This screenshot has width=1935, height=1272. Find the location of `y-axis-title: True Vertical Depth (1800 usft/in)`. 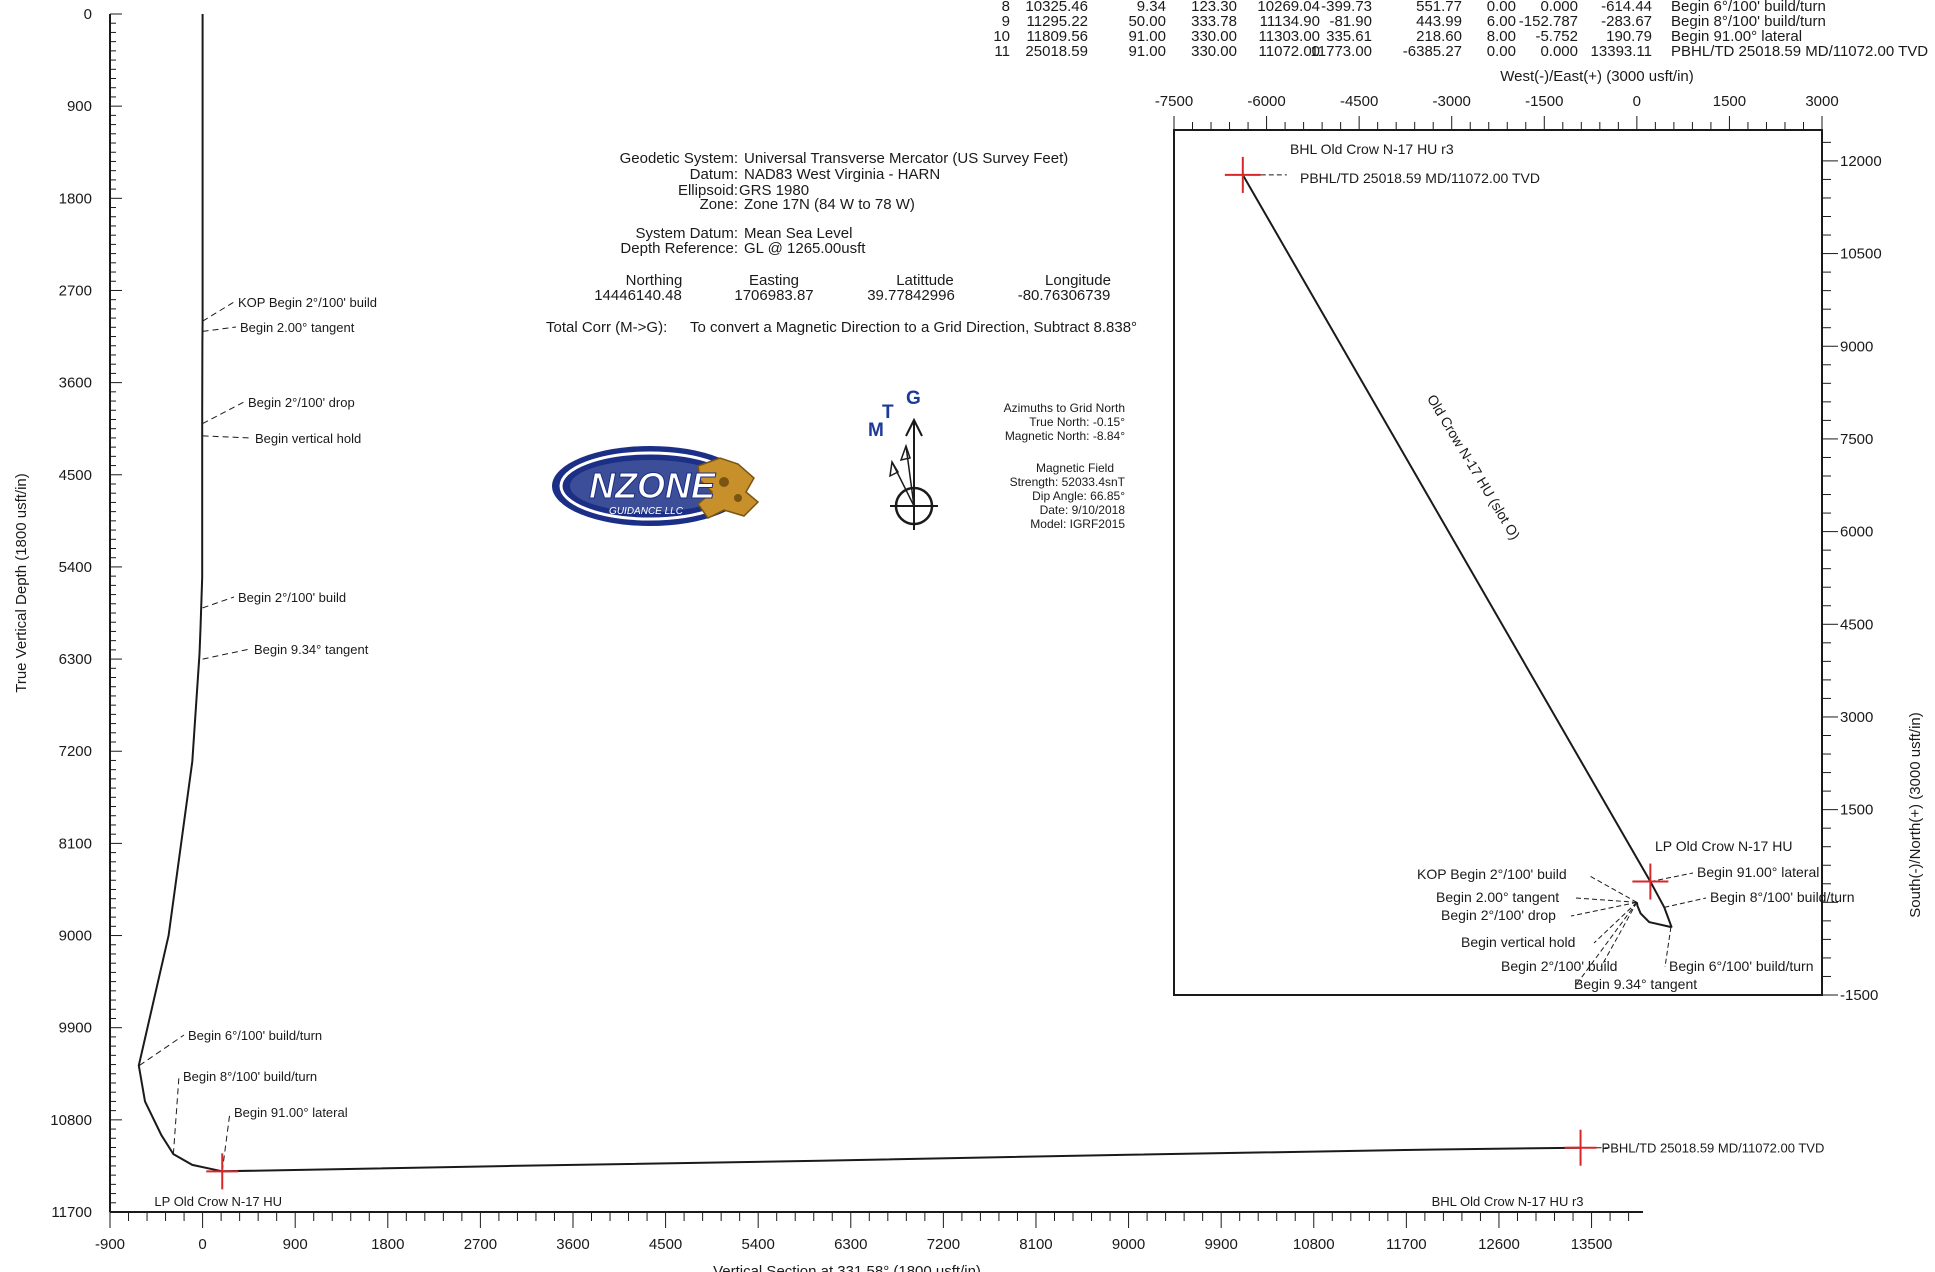

y-axis-title: True Vertical Depth (1800 usft/in) is located at coordinates (21, 583).